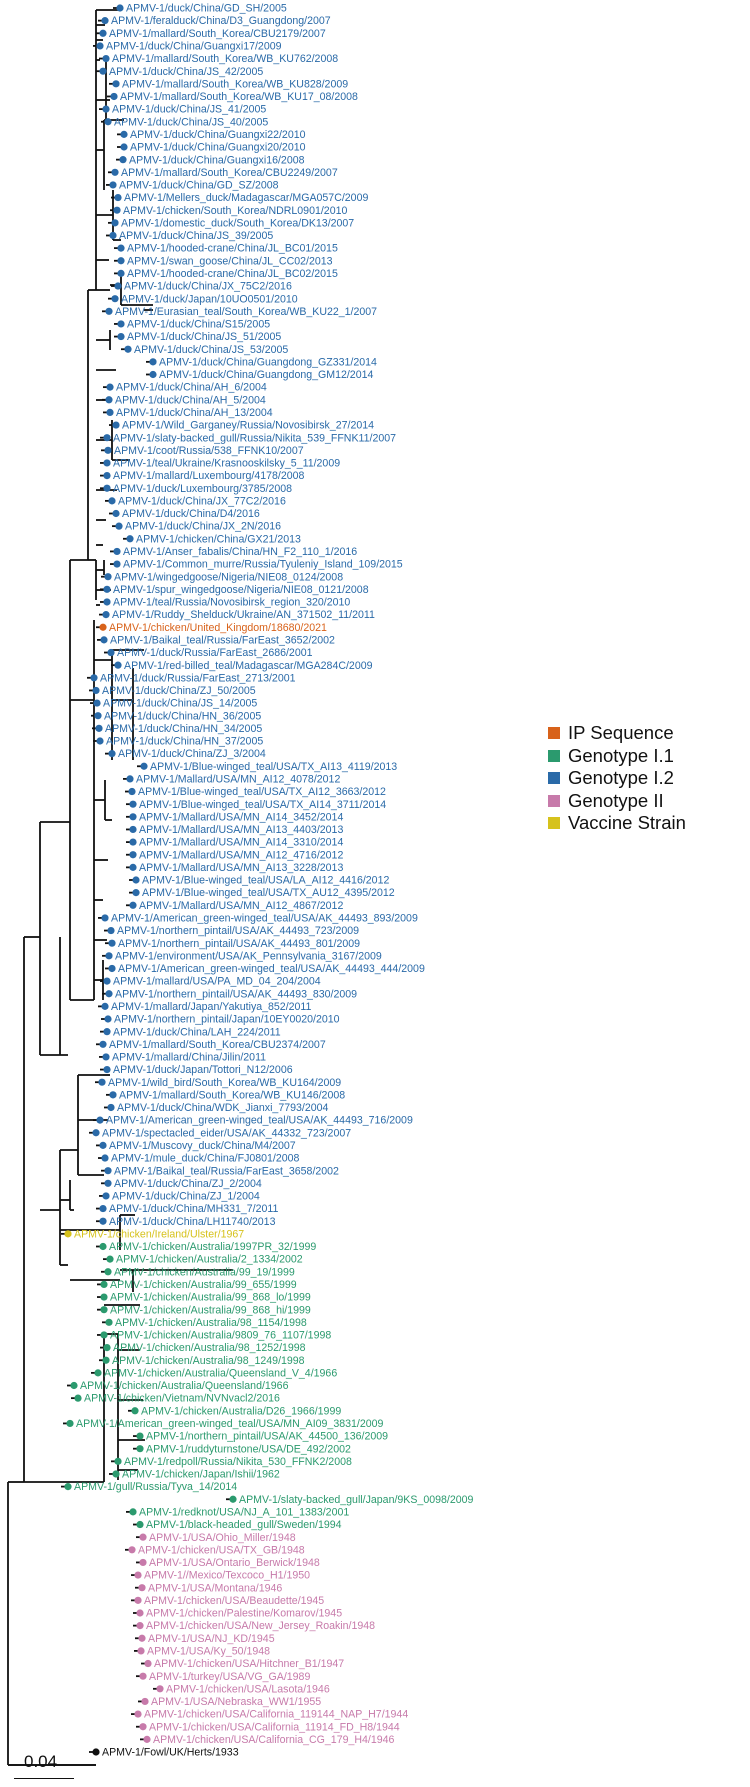 The width and height of the screenshot is (750, 1787). I want to click on tip-label: APMV-1/mallard/South_Korea/WB_KU146/2008, so click(232, 1095).